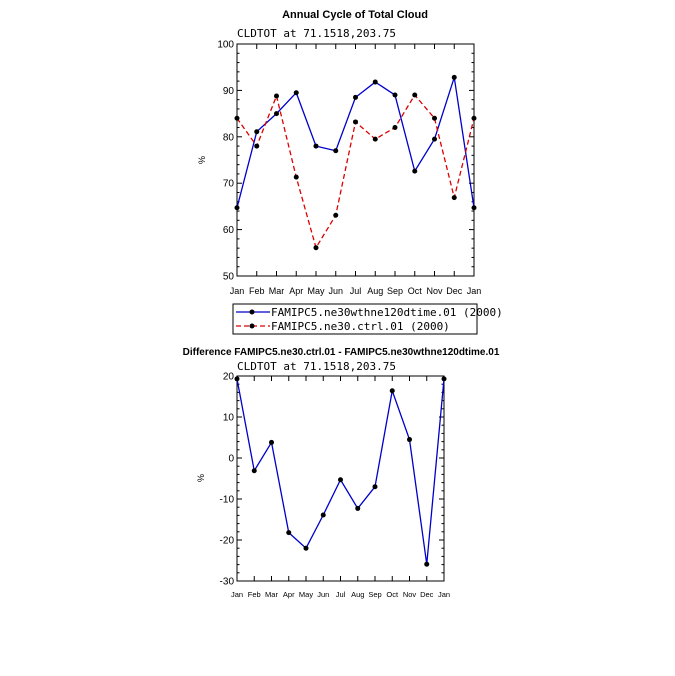 The image size is (675, 676). Describe the element at coordinates (355, 160) in the screenshot. I see `plot-frame` at that location.